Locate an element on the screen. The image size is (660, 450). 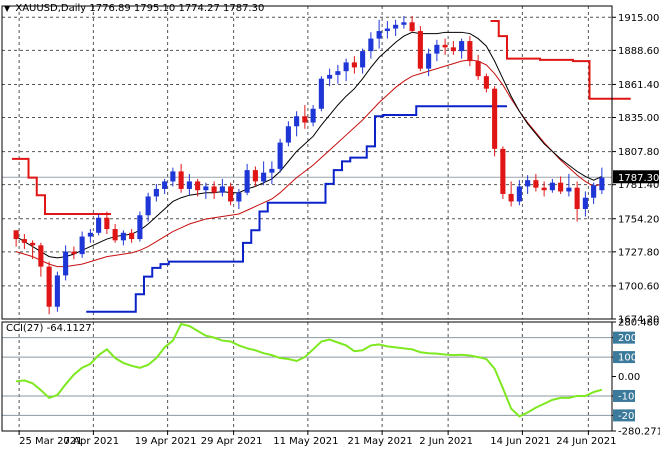
time-tick-label: 14 Jun 2021 is located at coordinates (520, 441).